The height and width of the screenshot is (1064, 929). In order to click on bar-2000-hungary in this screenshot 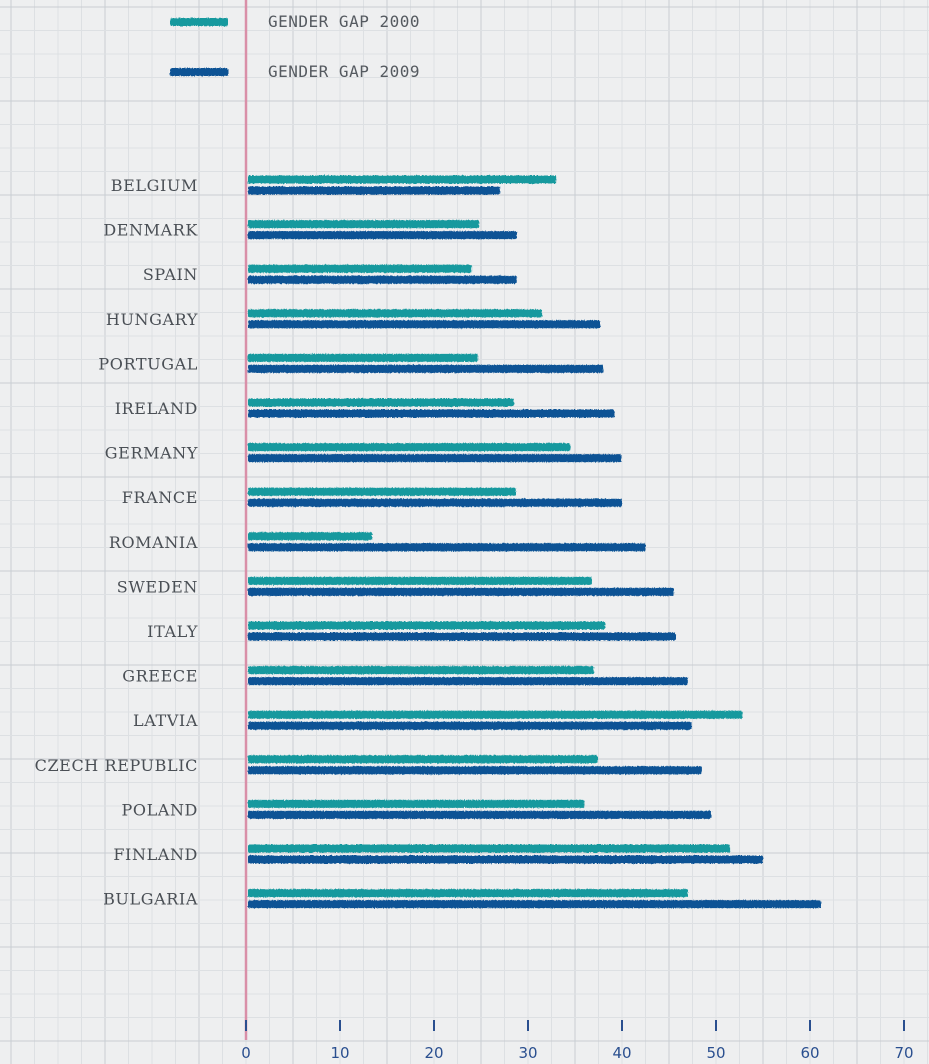, I will do `click(395, 313)`.